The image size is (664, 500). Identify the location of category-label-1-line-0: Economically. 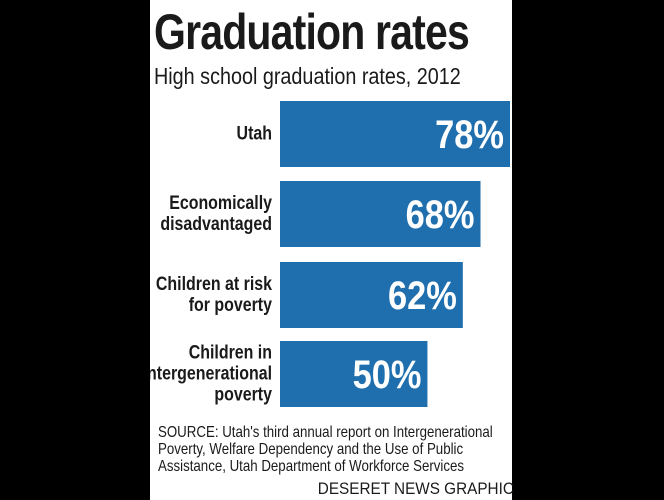
(220, 203).